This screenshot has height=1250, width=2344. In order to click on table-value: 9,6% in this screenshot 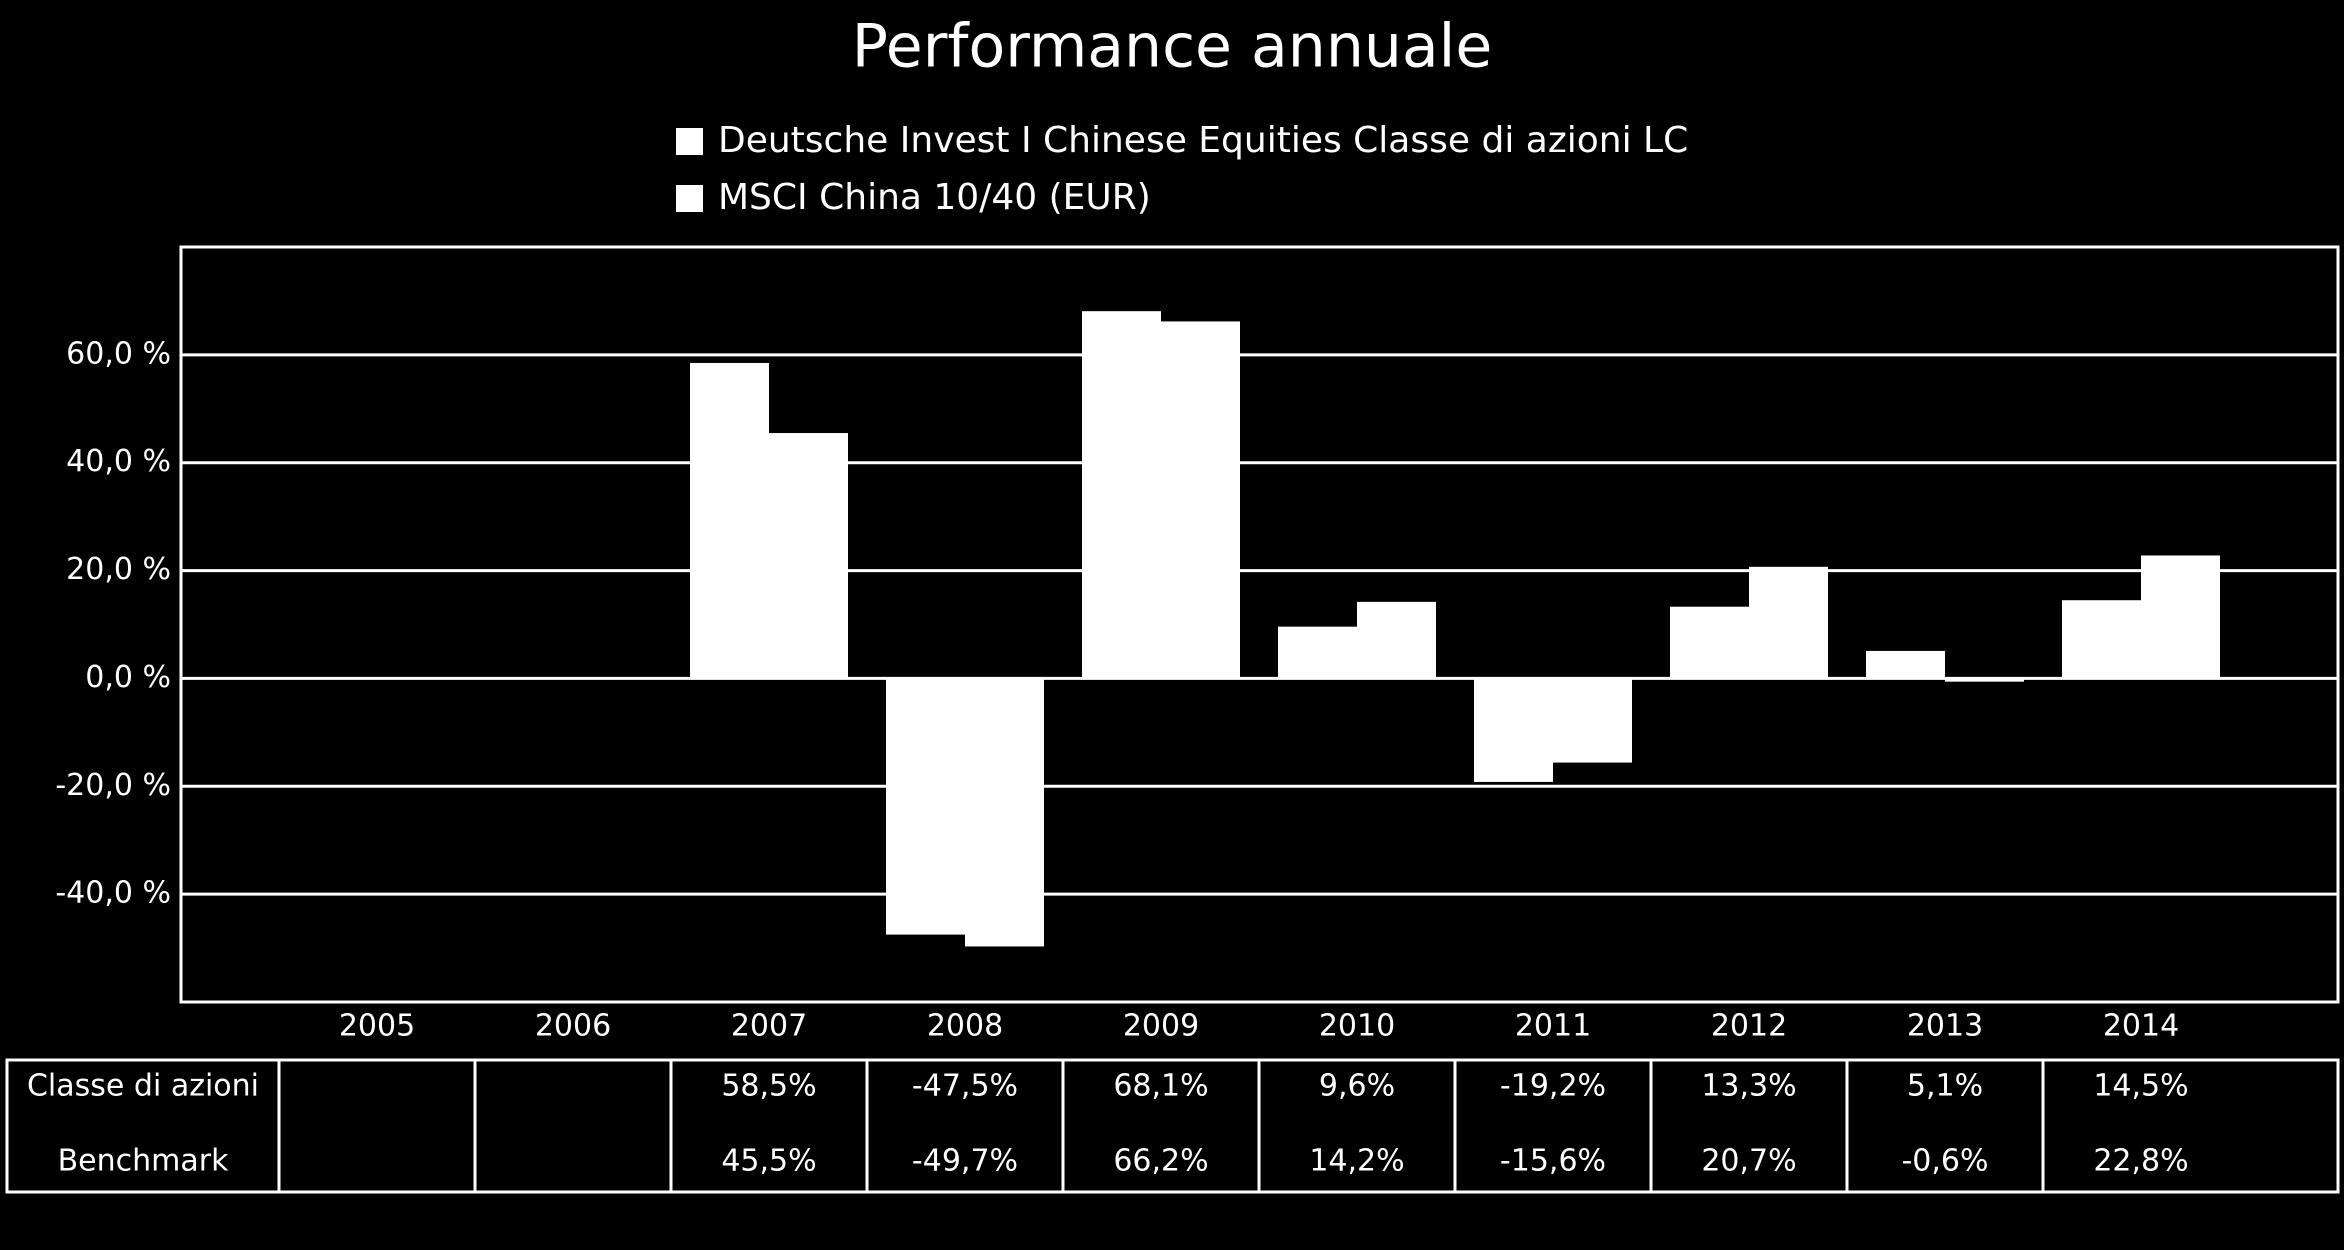, I will do `click(1357, 1086)`.